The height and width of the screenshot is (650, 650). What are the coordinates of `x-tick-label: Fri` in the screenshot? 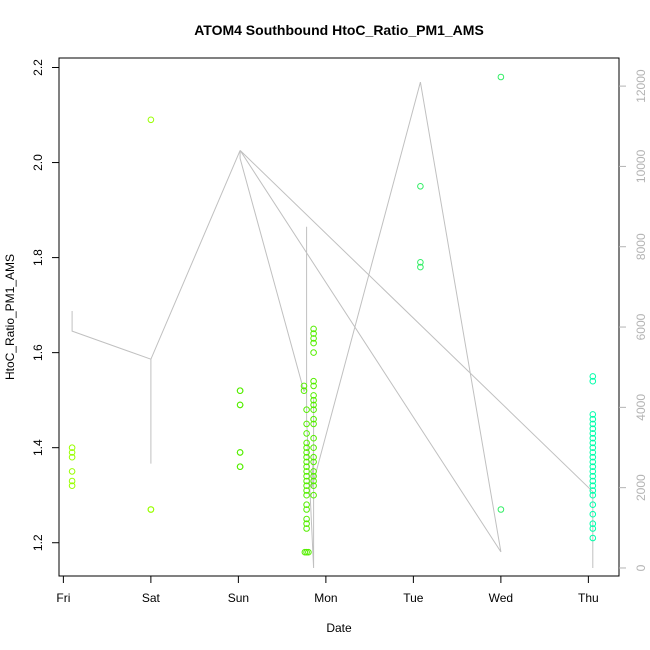 It's located at (63, 598).